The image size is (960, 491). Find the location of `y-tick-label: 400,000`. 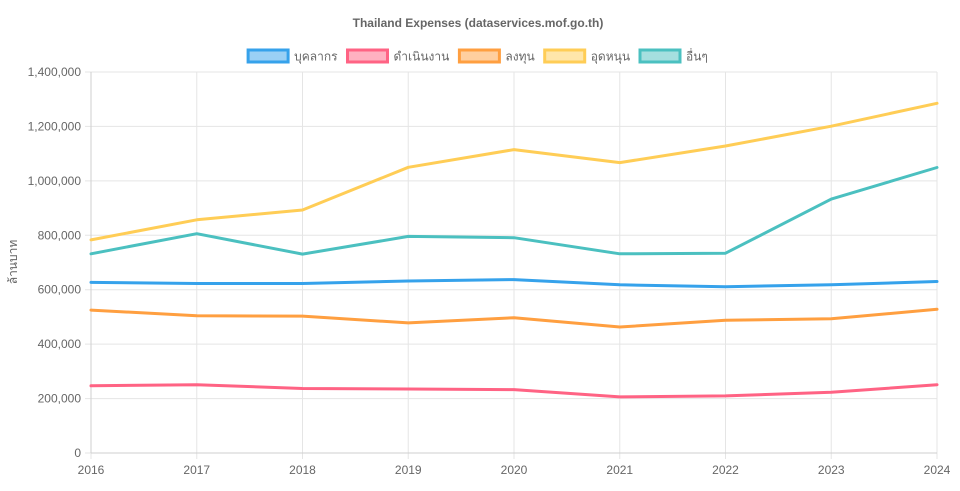

y-tick-label: 400,000 is located at coordinates (60, 344).